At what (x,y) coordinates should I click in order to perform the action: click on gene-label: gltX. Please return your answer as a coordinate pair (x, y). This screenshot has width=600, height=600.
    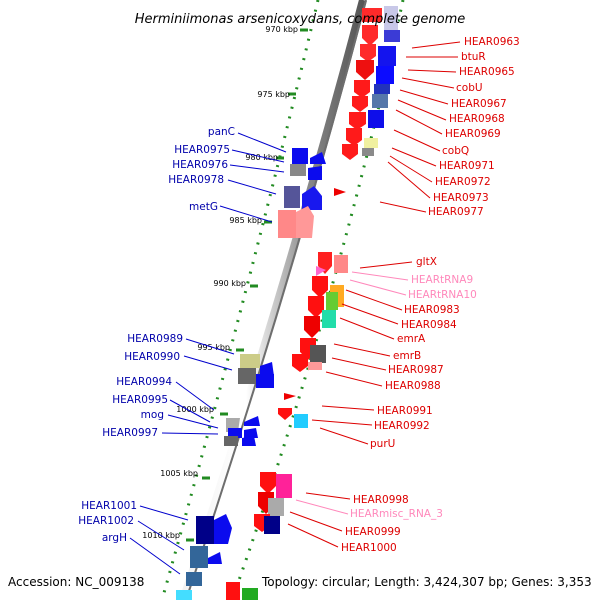
    Looking at the image, I should click on (426, 262).